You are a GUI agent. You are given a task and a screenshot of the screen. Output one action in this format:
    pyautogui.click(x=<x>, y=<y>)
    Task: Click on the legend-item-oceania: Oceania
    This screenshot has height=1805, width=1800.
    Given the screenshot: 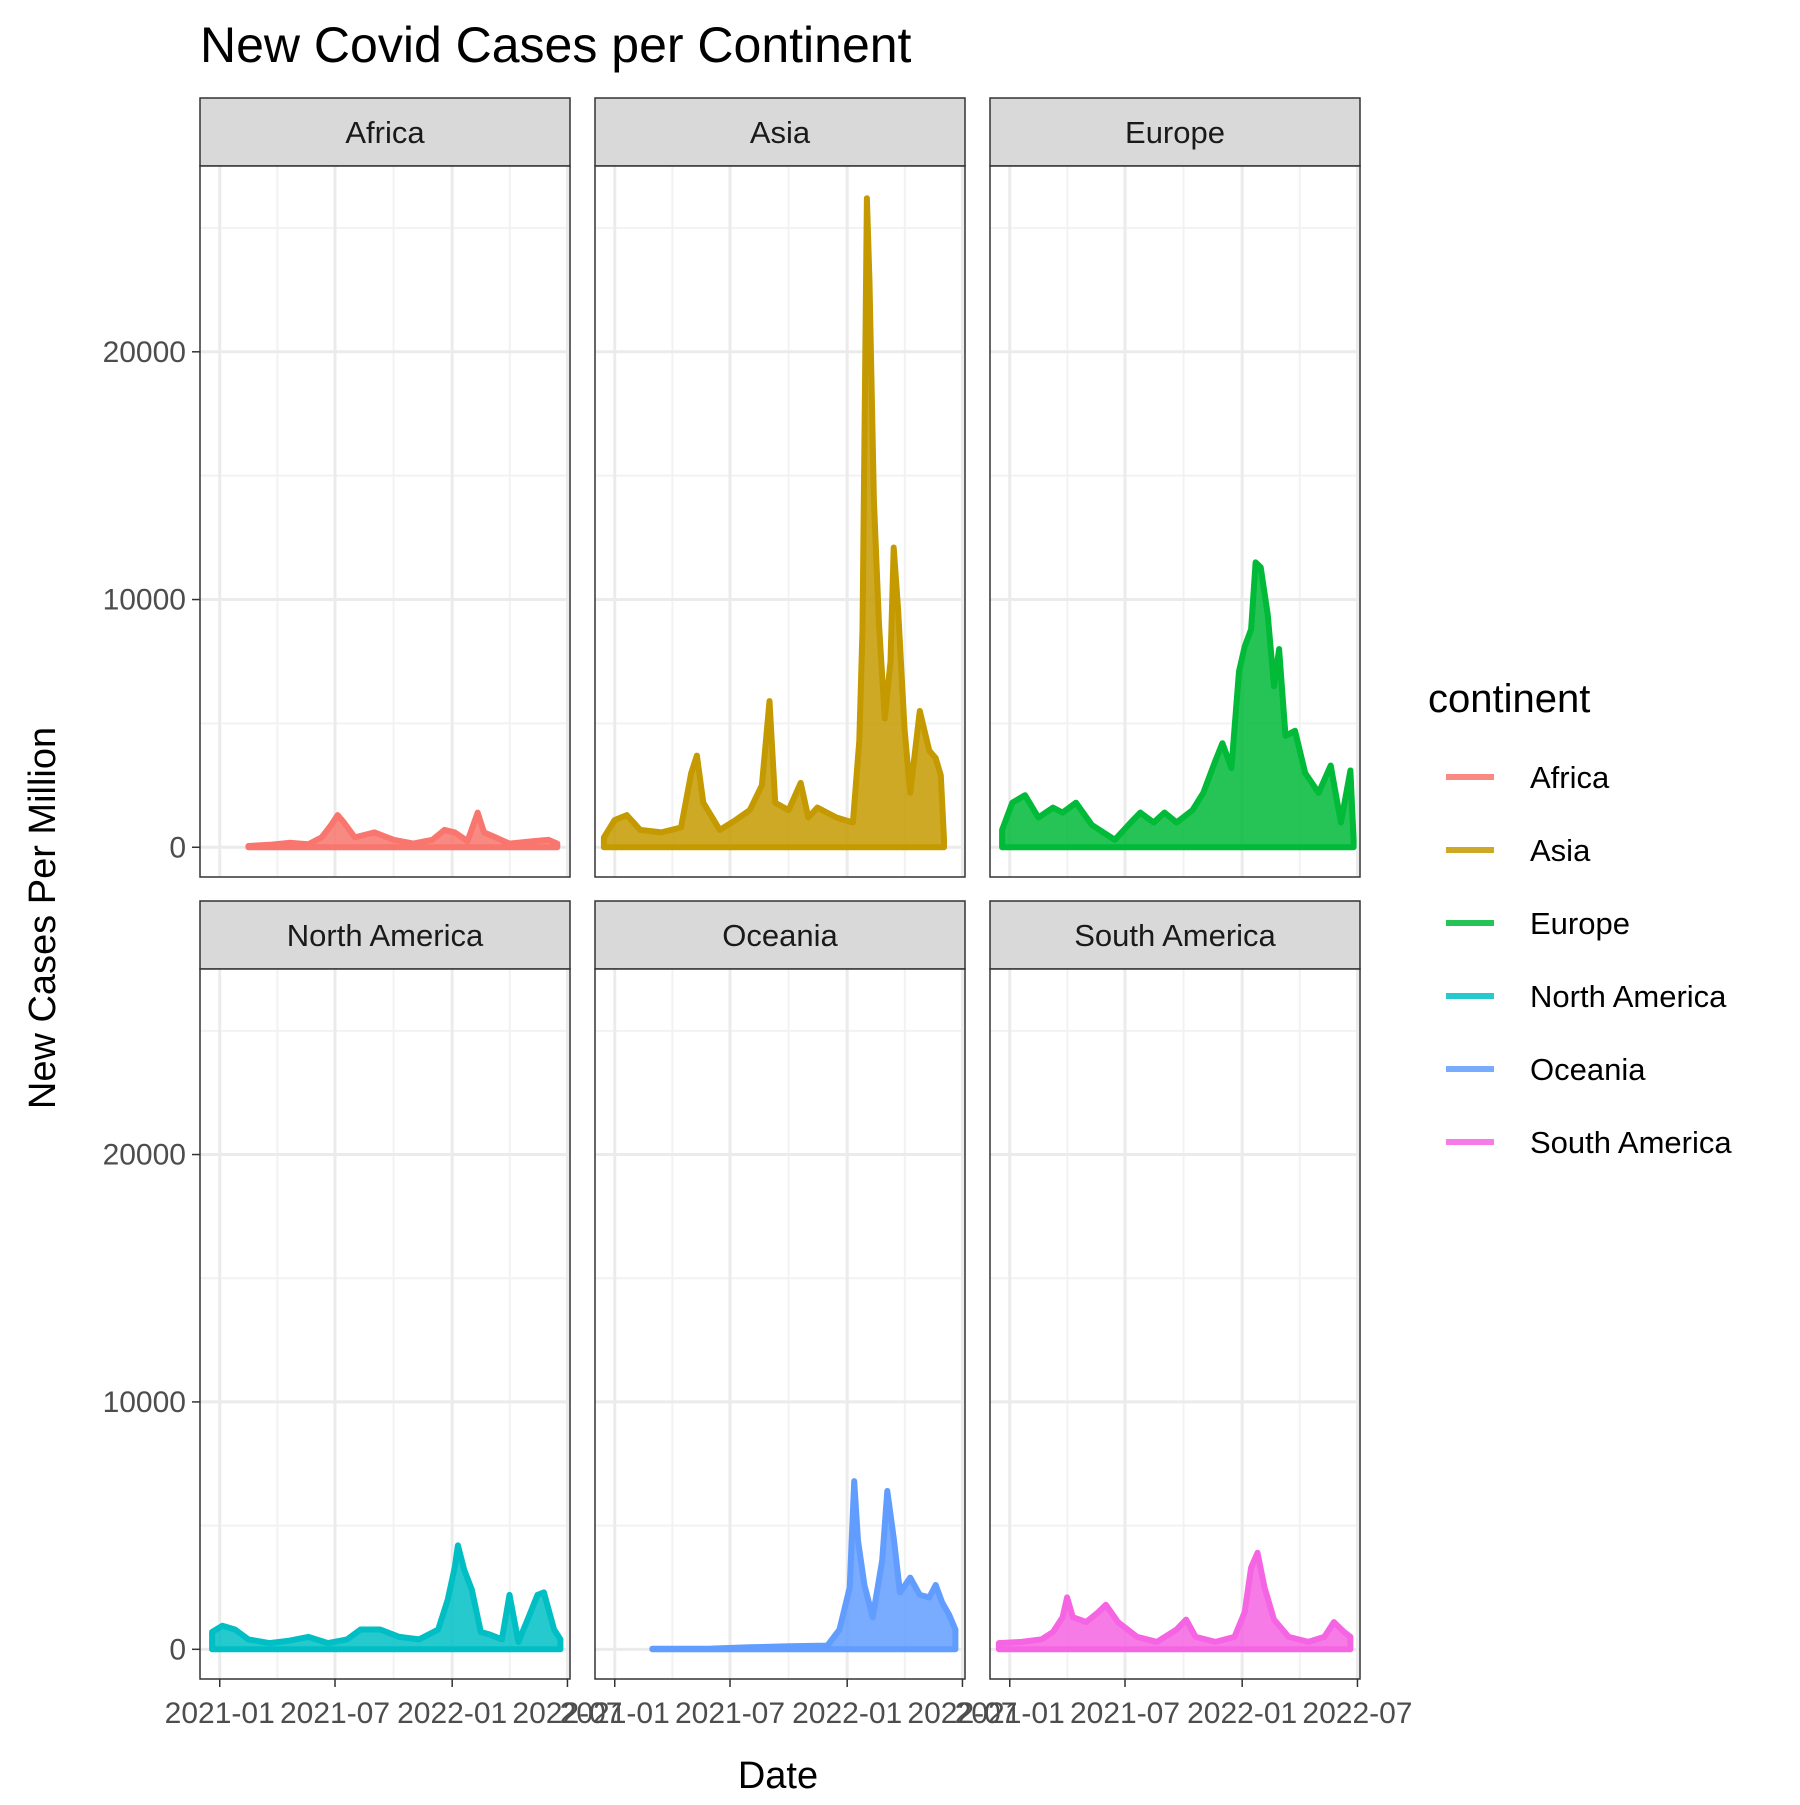 What is the action you would take?
    pyautogui.click(x=1546, y=1069)
    